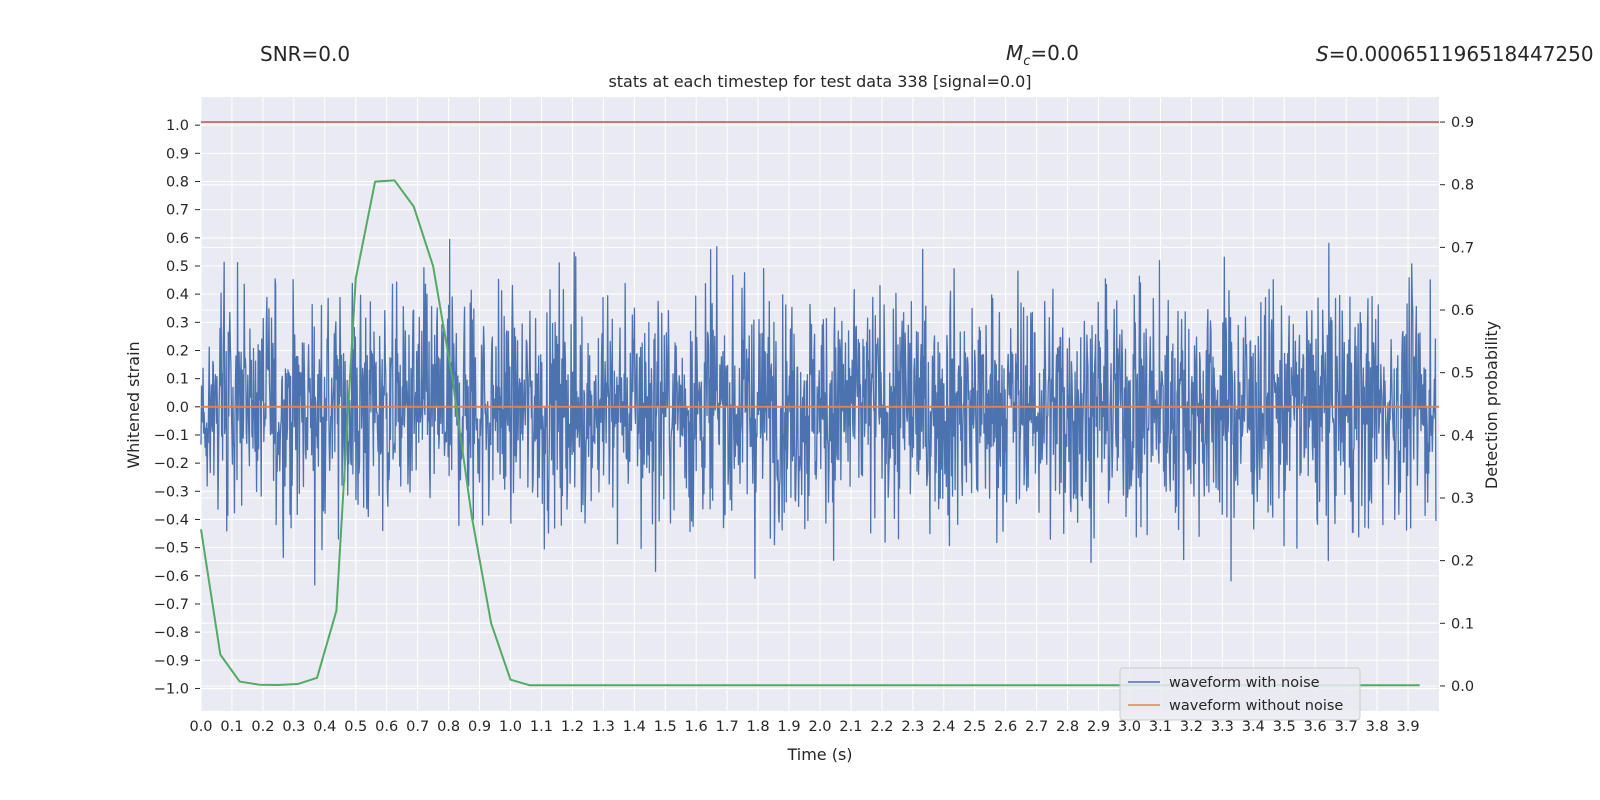 Image resolution: width=1600 pixels, height=800 pixels. Describe the element at coordinates (1462, 123) in the screenshot. I see `y-tick-label-right: 0.9` at that location.